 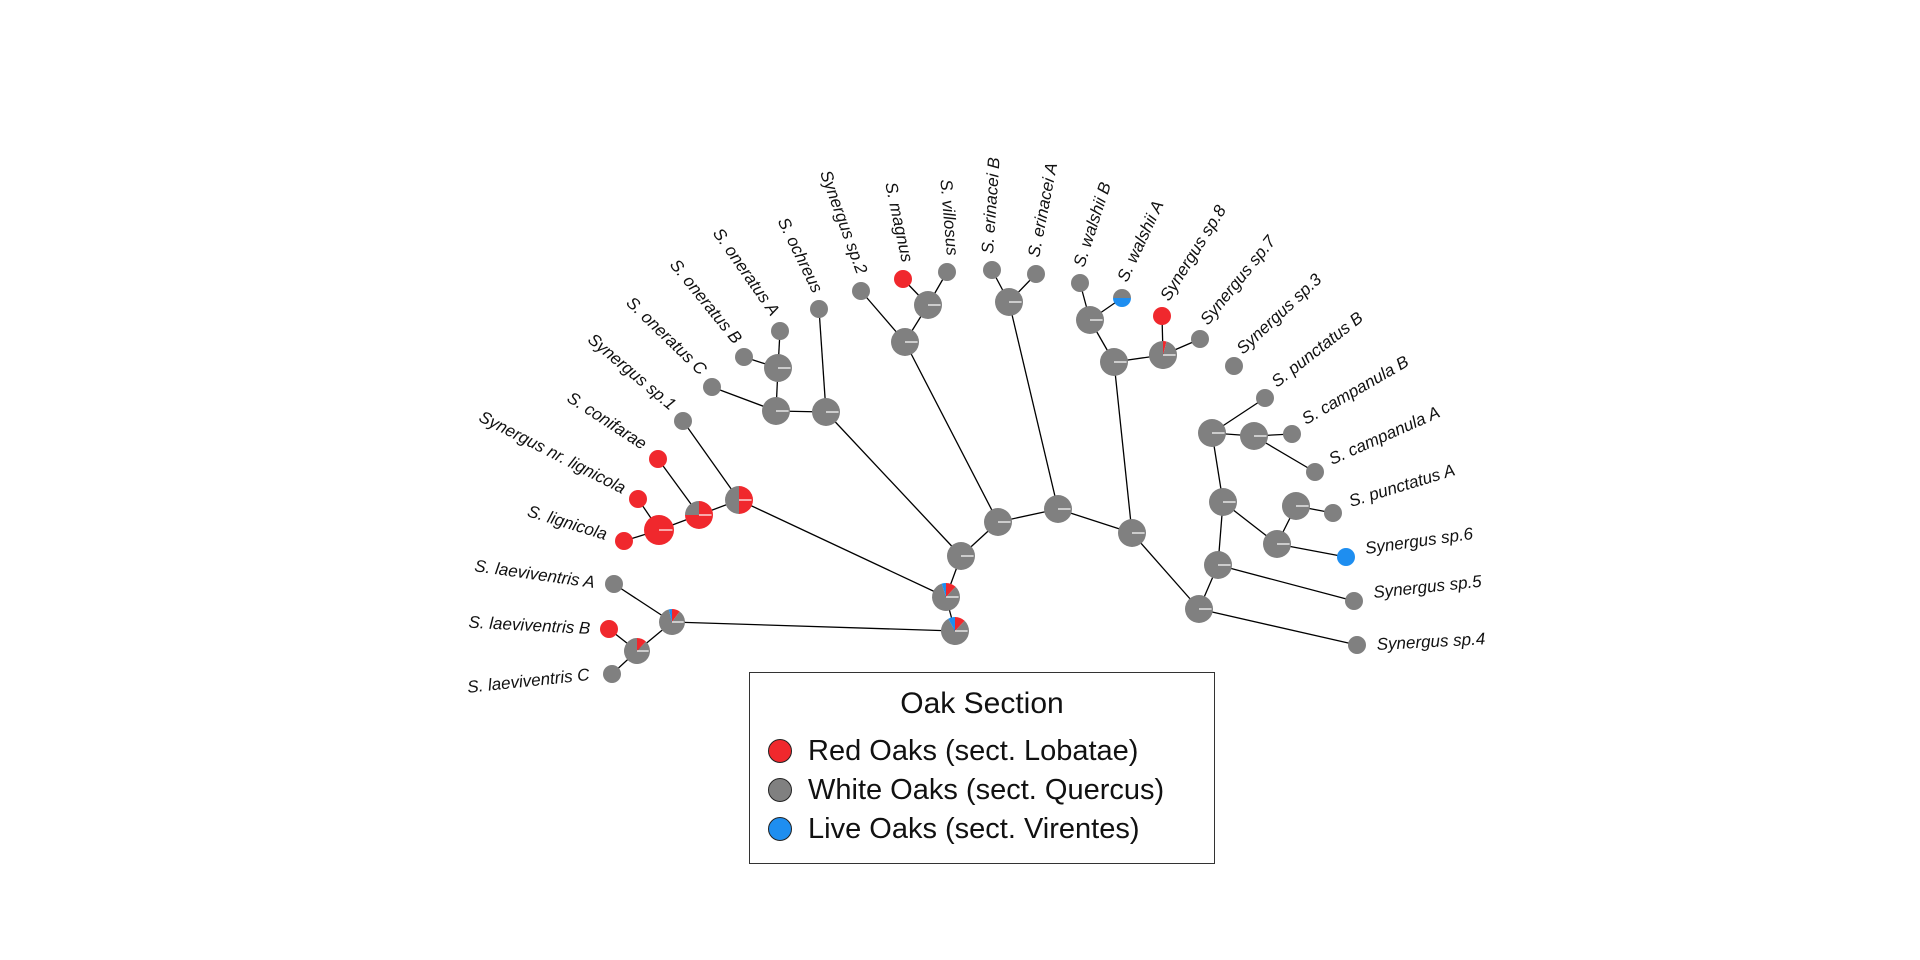 I want to click on tip-half, so click(x=1122, y=302).